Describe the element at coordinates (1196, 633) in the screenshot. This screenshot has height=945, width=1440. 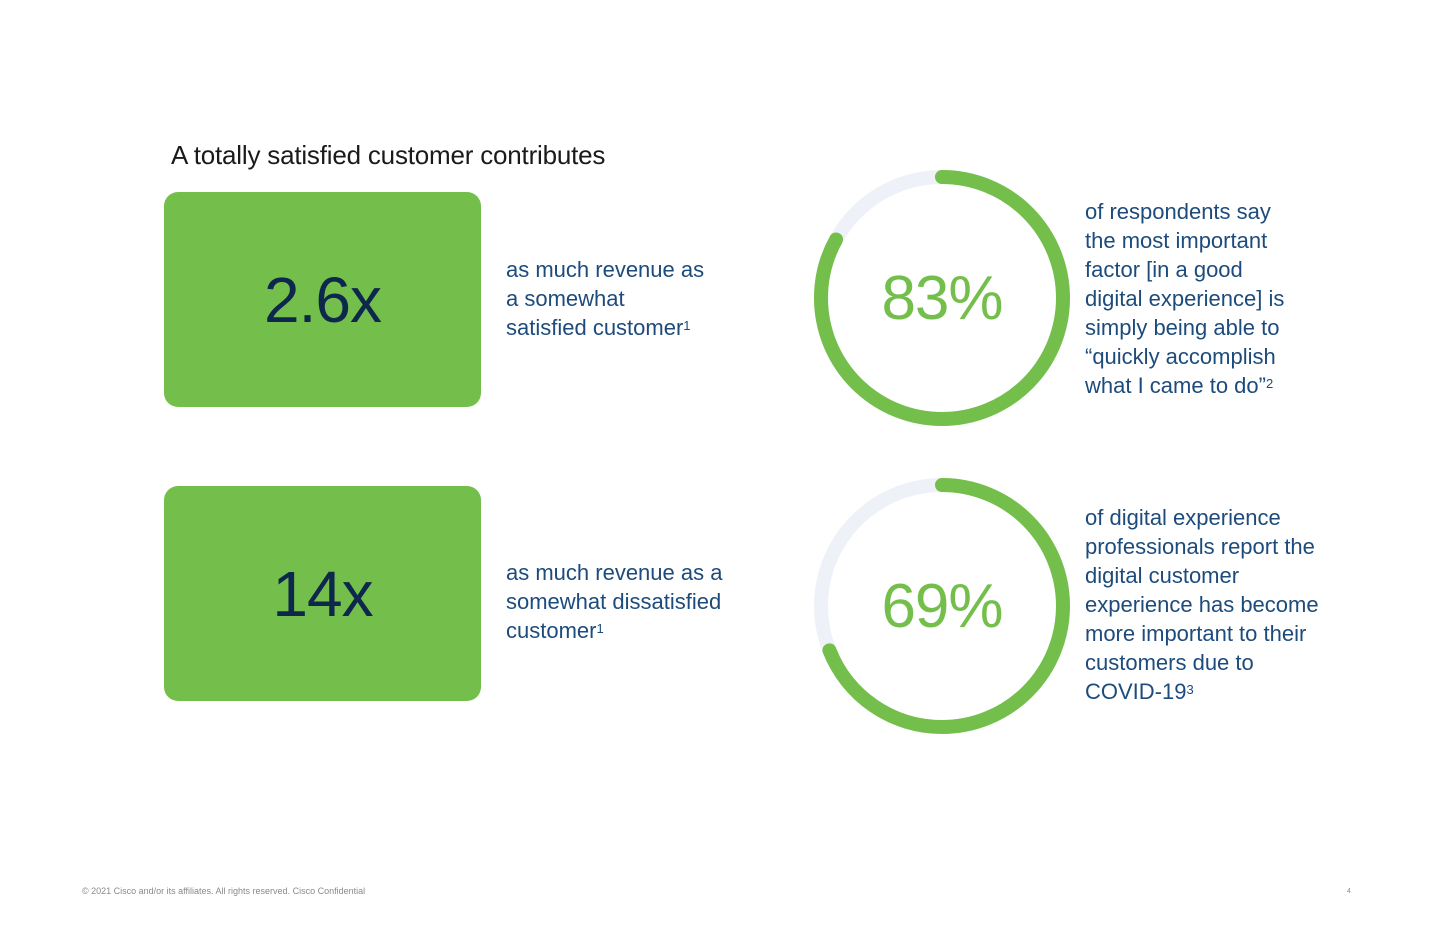
I see `description-line: more important to their` at that location.